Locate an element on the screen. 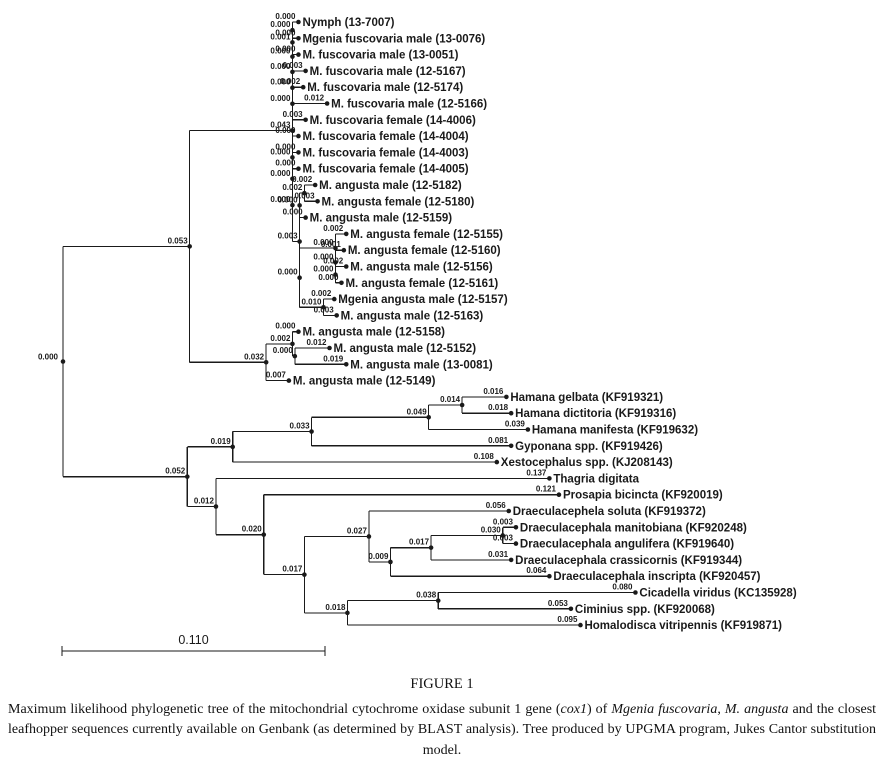 The image size is (884, 768). taxon-label: Cicadella viridus (KC135928) is located at coordinates (717, 594).